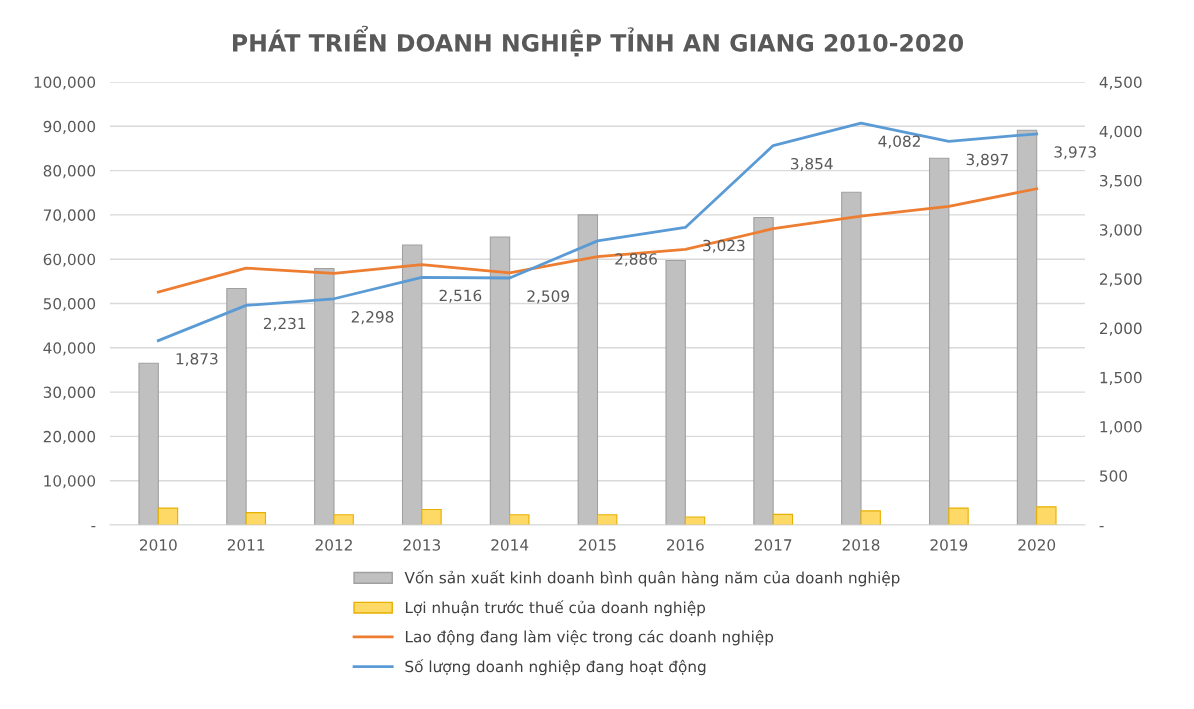 This screenshot has height=709, width=1194. I want to click on y-tick-label: 90,000, so click(69, 127).